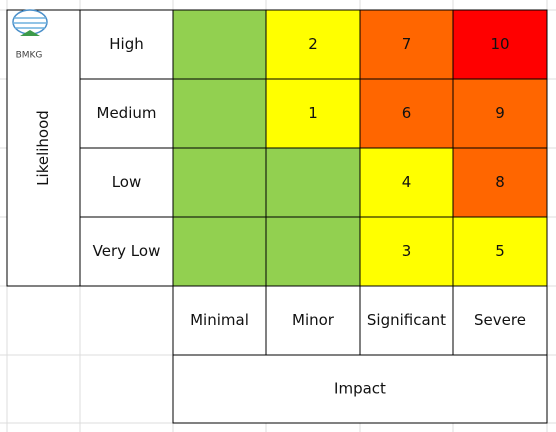 The image size is (556, 432). I want to click on x-axis-title: Impact, so click(360, 389).